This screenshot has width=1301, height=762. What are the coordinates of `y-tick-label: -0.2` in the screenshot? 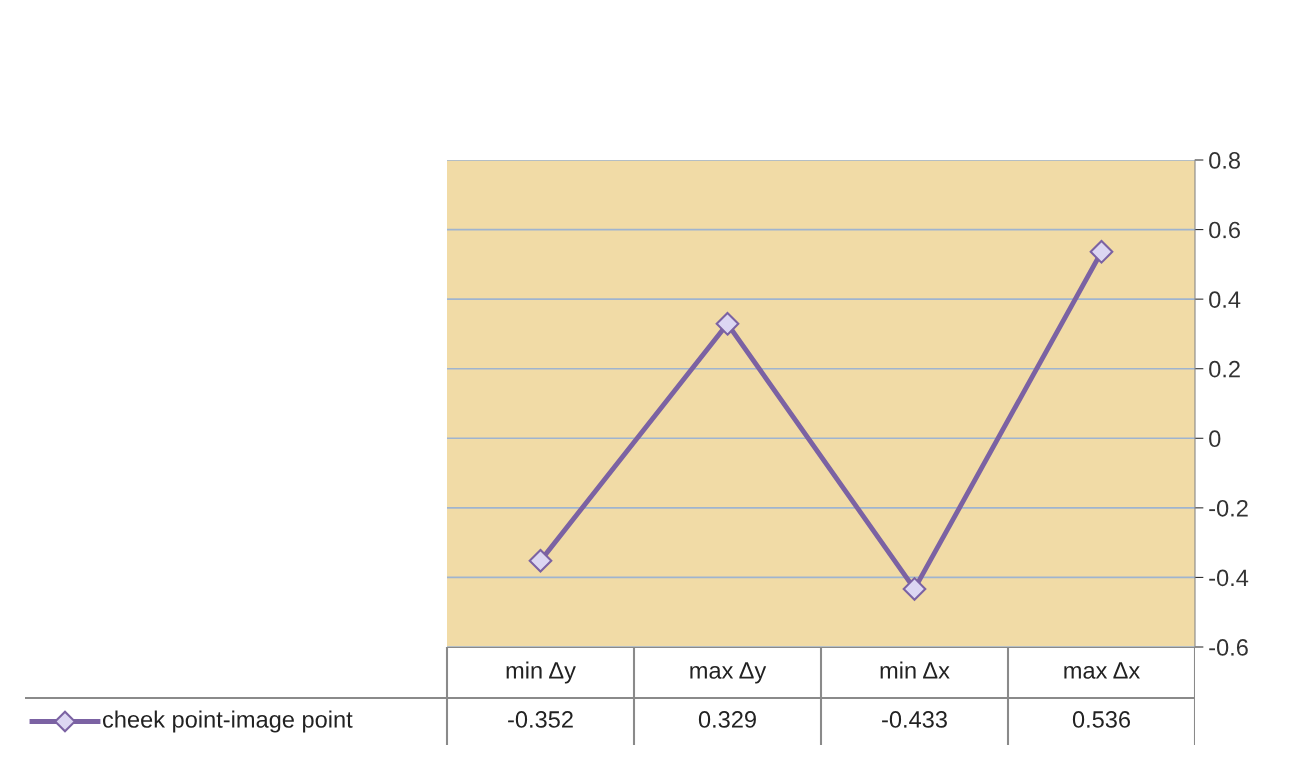 It's located at (1228, 508).